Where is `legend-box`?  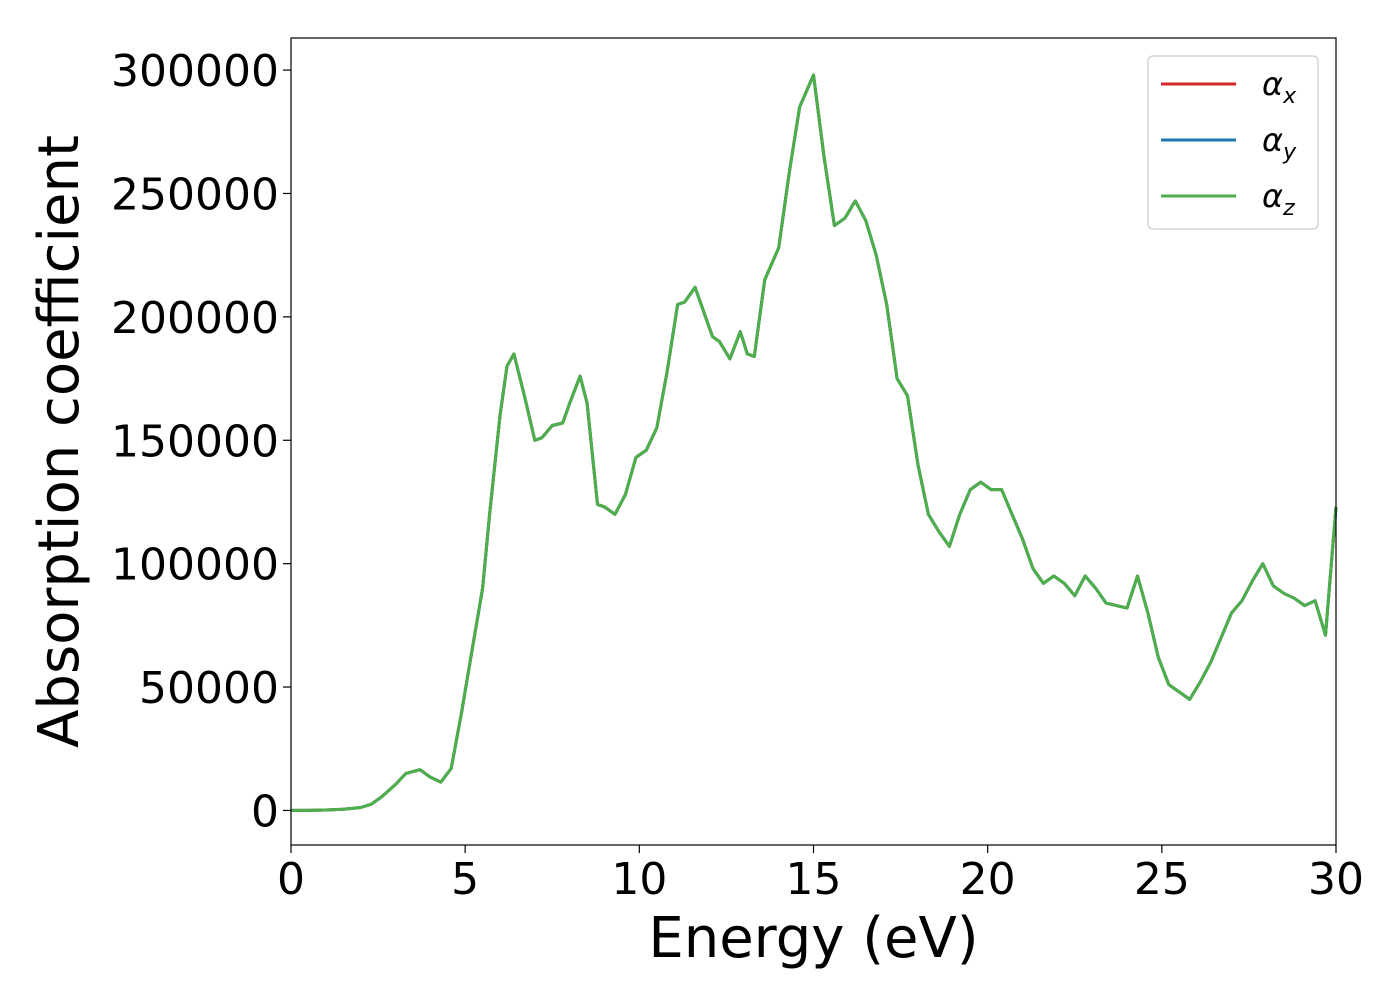
legend-box is located at coordinates (1233, 142).